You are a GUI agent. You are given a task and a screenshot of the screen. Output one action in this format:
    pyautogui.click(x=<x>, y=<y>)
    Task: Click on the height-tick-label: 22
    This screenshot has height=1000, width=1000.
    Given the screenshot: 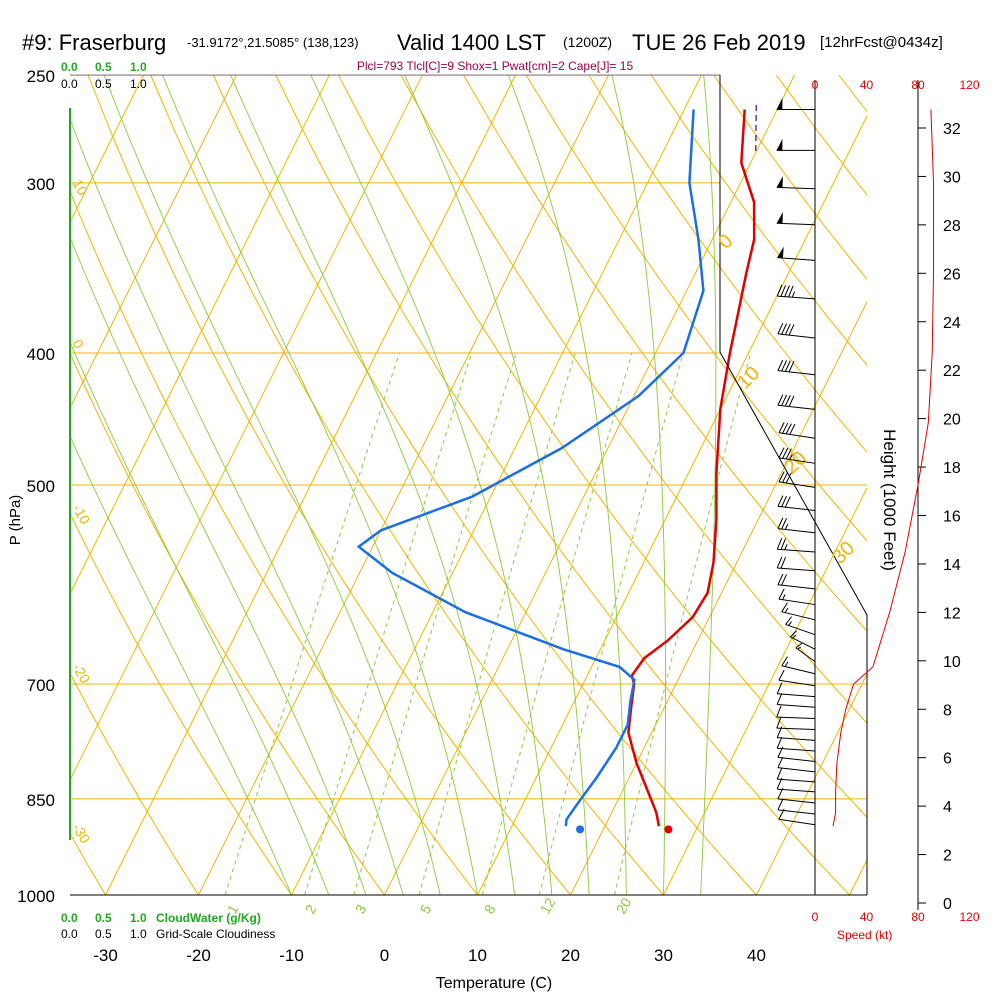 What is the action you would take?
    pyautogui.click(x=952, y=371)
    